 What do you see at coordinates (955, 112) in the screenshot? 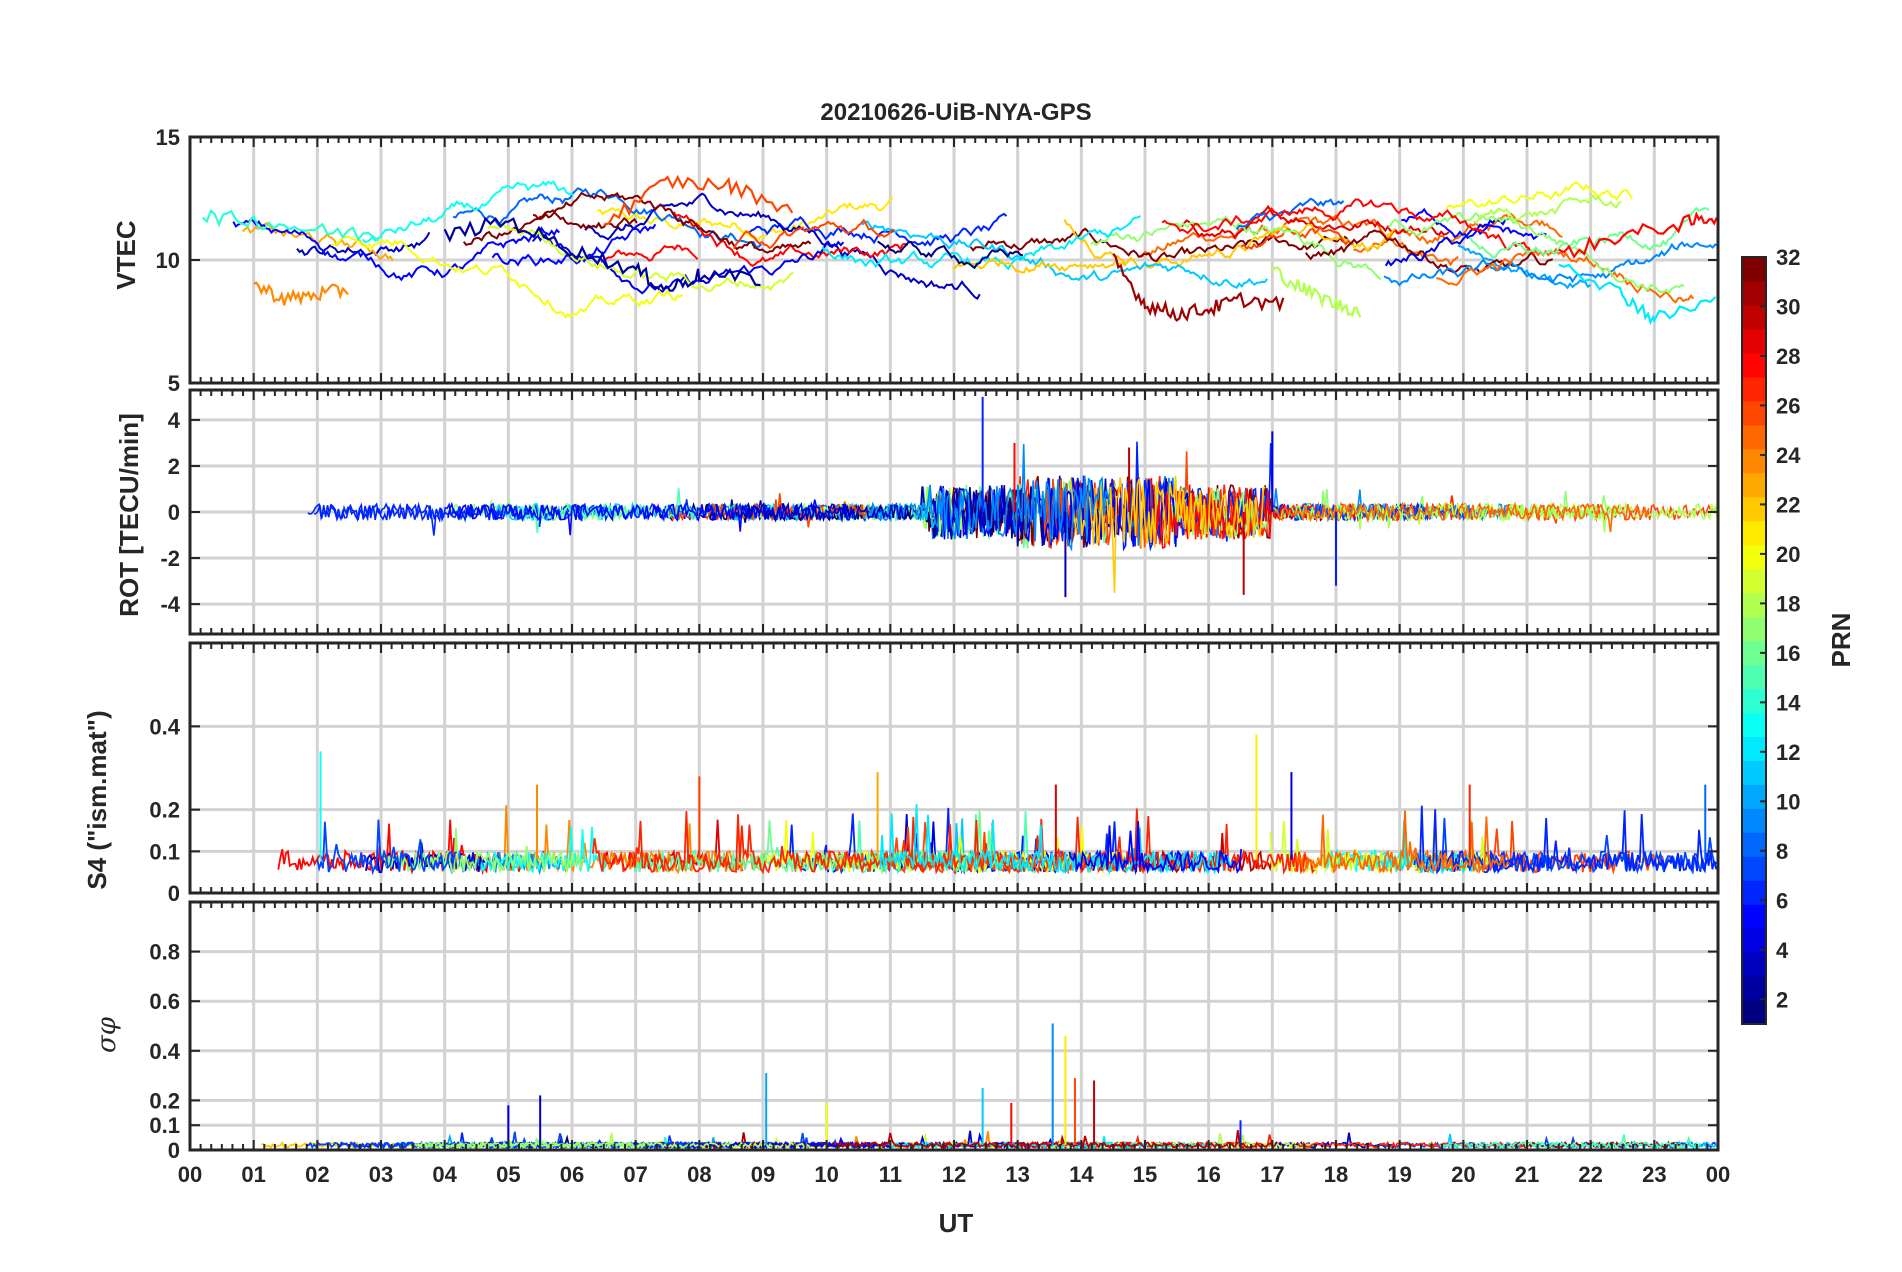
I see `figure-title: 20210626-UiB-NYA-GPS` at bounding box center [955, 112].